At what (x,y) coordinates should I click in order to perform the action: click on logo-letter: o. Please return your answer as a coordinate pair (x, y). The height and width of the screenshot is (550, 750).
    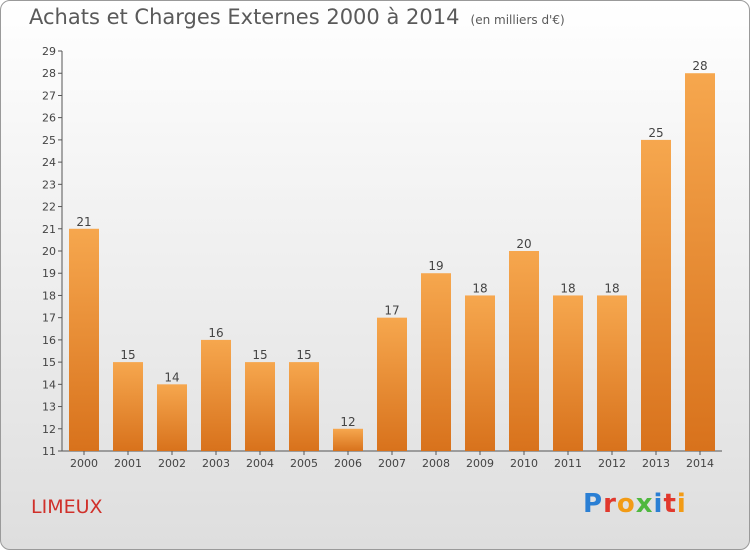
    Looking at the image, I should click on (626, 504).